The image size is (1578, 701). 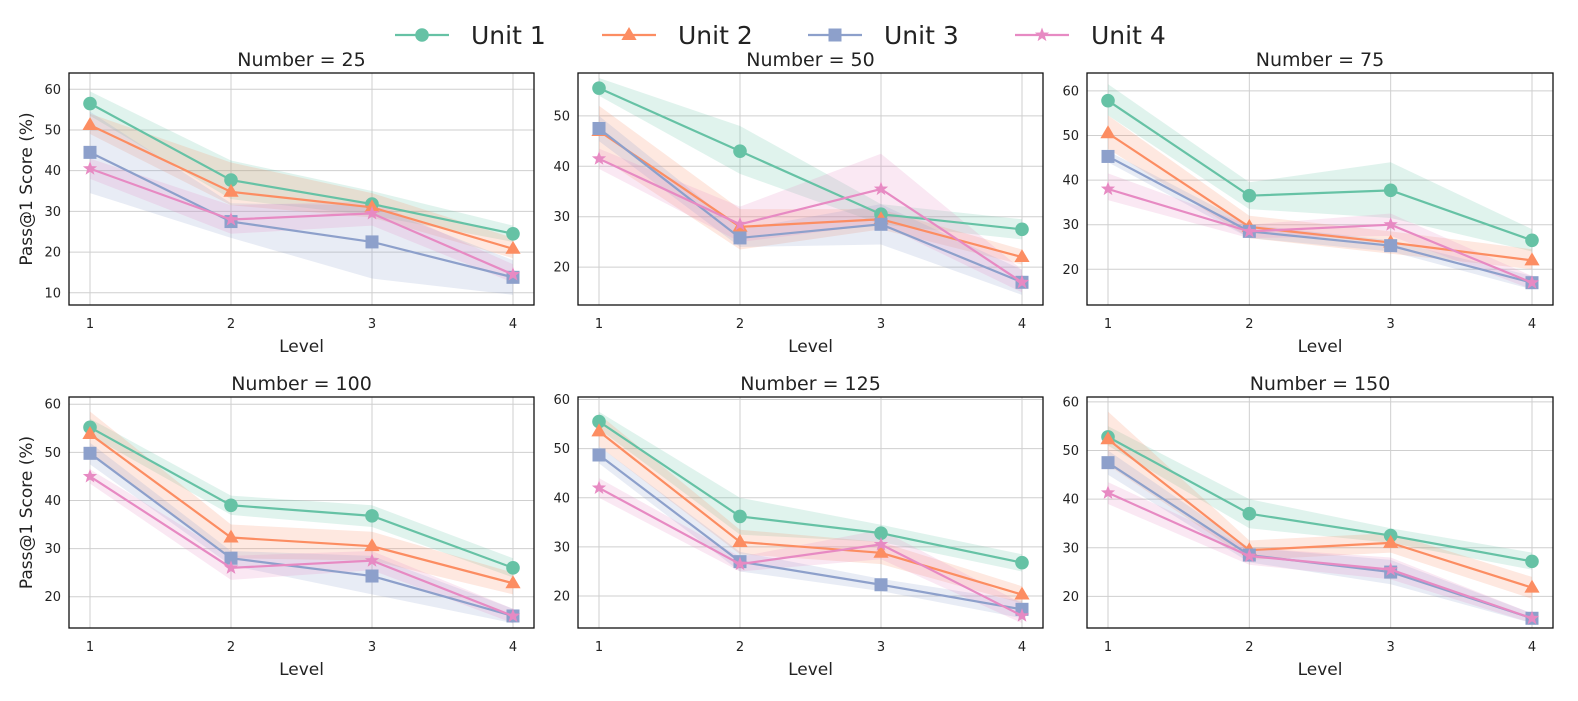 I want to click on chart-panel-2: 20 30 40 50 1 2 3 4 Level Number = 50, so click(x=798, y=203).